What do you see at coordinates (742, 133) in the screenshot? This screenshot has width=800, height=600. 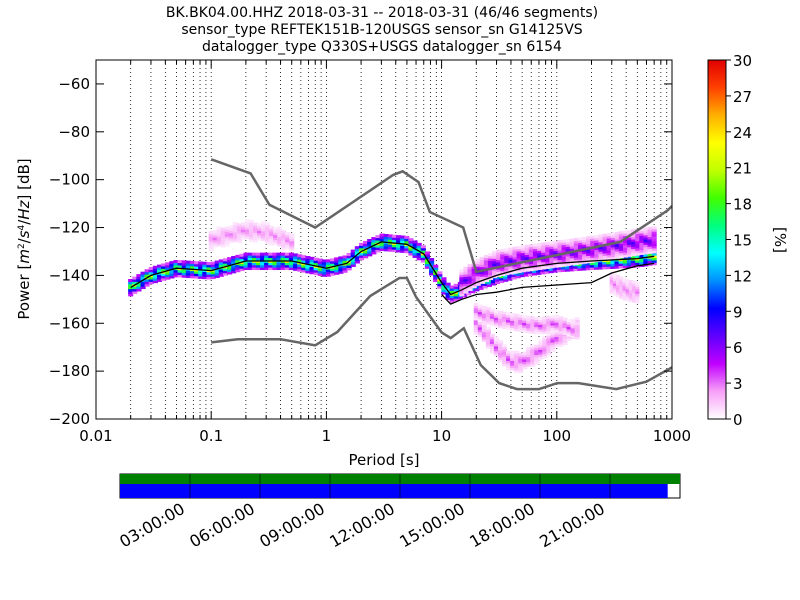 I see `colorbar-tick-label: 24` at bounding box center [742, 133].